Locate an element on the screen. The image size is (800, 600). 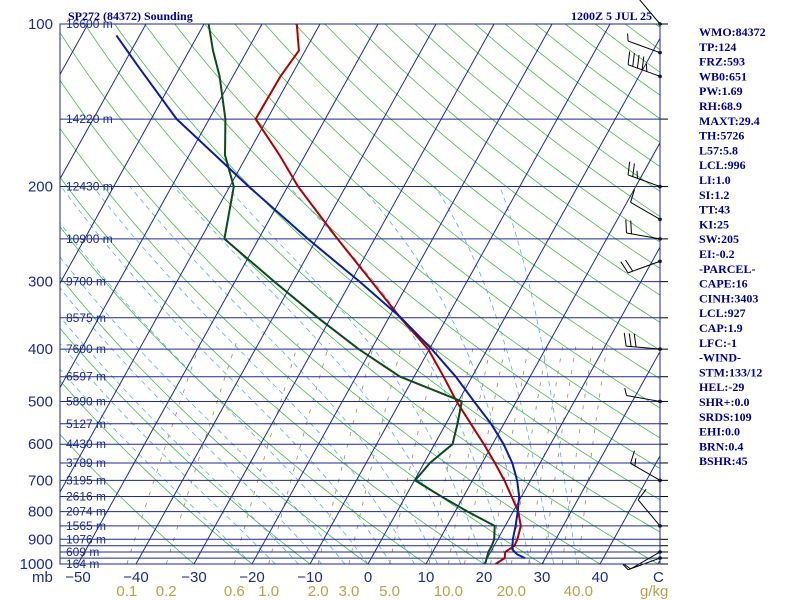
mixing-ratio-tick-label: 5.0 is located at coordinates (389, 591).